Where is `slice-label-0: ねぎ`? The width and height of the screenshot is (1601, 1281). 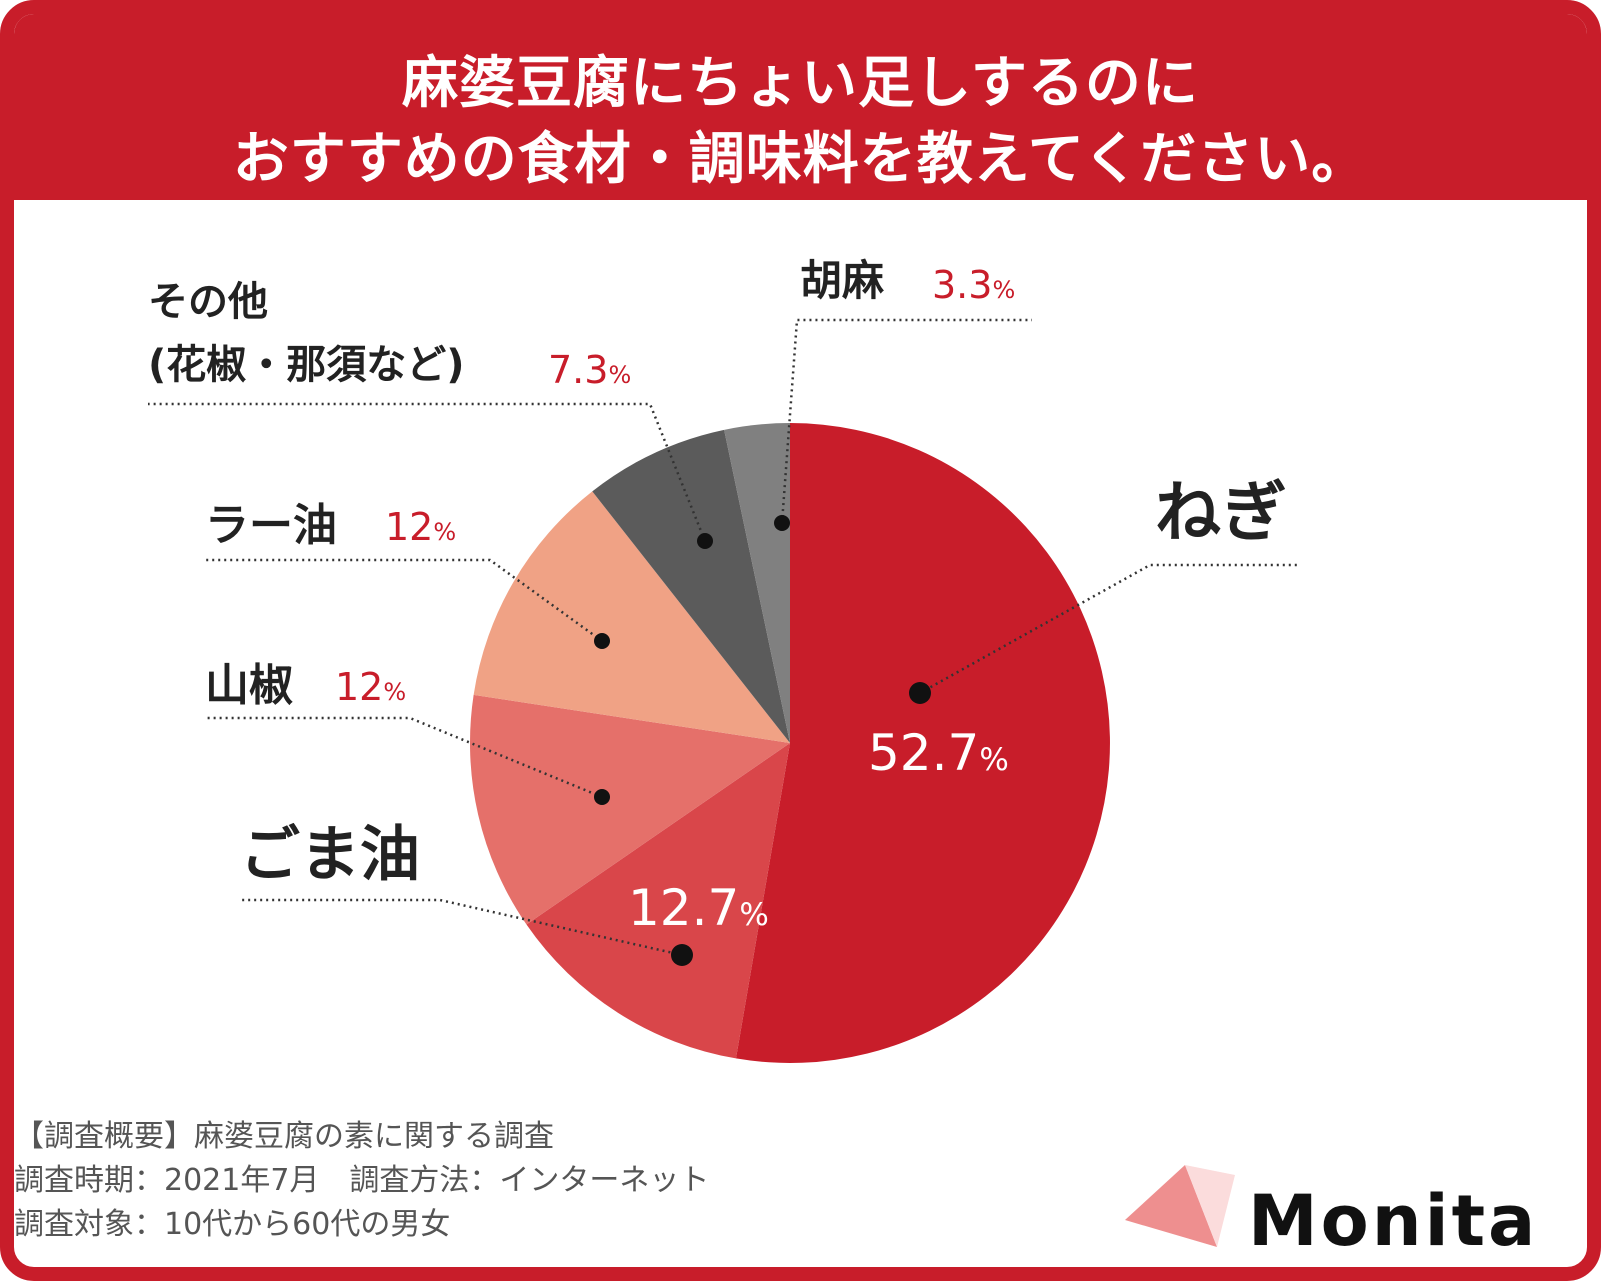
slice-label-0: ねぎ is located at coordinates (1221, 512).